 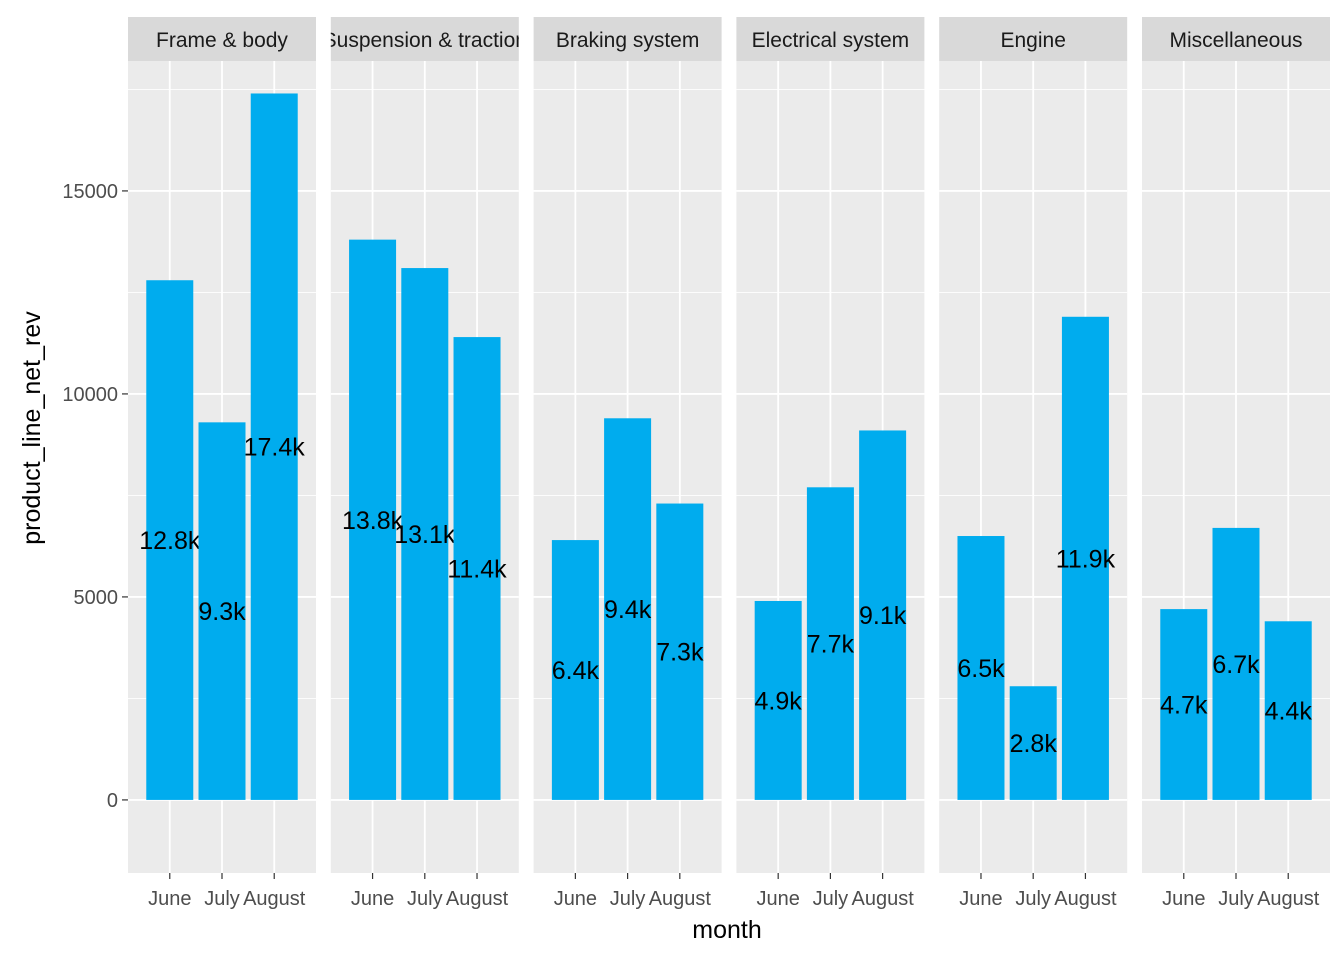 I want to click on bar-data-label: 2.8k, so click(x=1034, y=744).